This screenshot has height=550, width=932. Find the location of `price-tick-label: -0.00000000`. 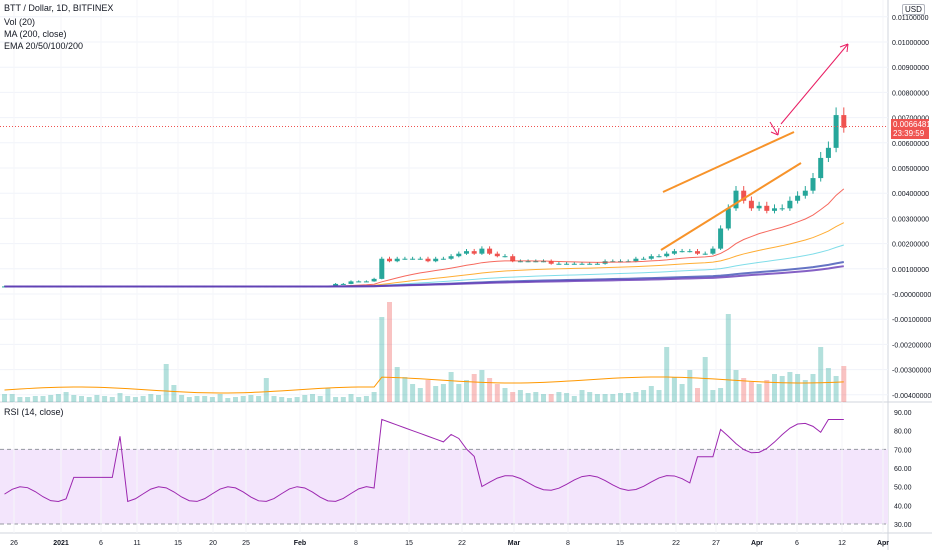

price-tick-label: -0.00000000 is located at coordinates (911, 295).